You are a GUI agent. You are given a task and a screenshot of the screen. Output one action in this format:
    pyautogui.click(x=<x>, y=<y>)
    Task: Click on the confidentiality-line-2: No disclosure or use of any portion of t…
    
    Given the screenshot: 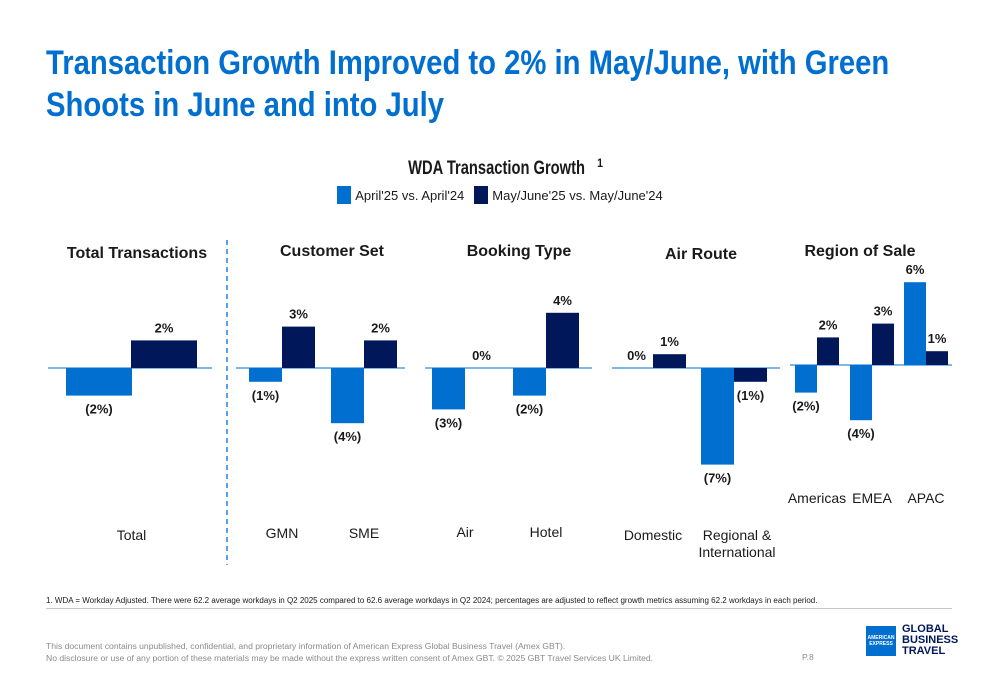 What is the action you would take?
    pyautogui.click(x=350, y=658)
    